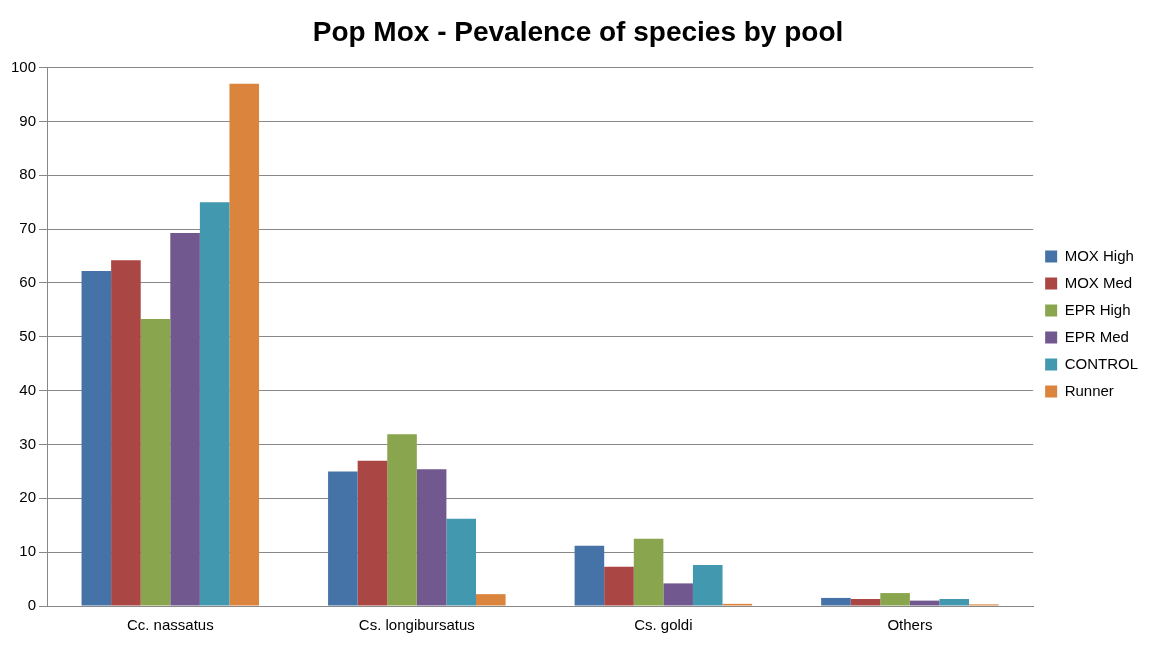 The width and height of the screenshot is (1158, 646). Describe the element at coordinates (28, 551) in the screenshot. I see `y-tick-label: 10` at that location.